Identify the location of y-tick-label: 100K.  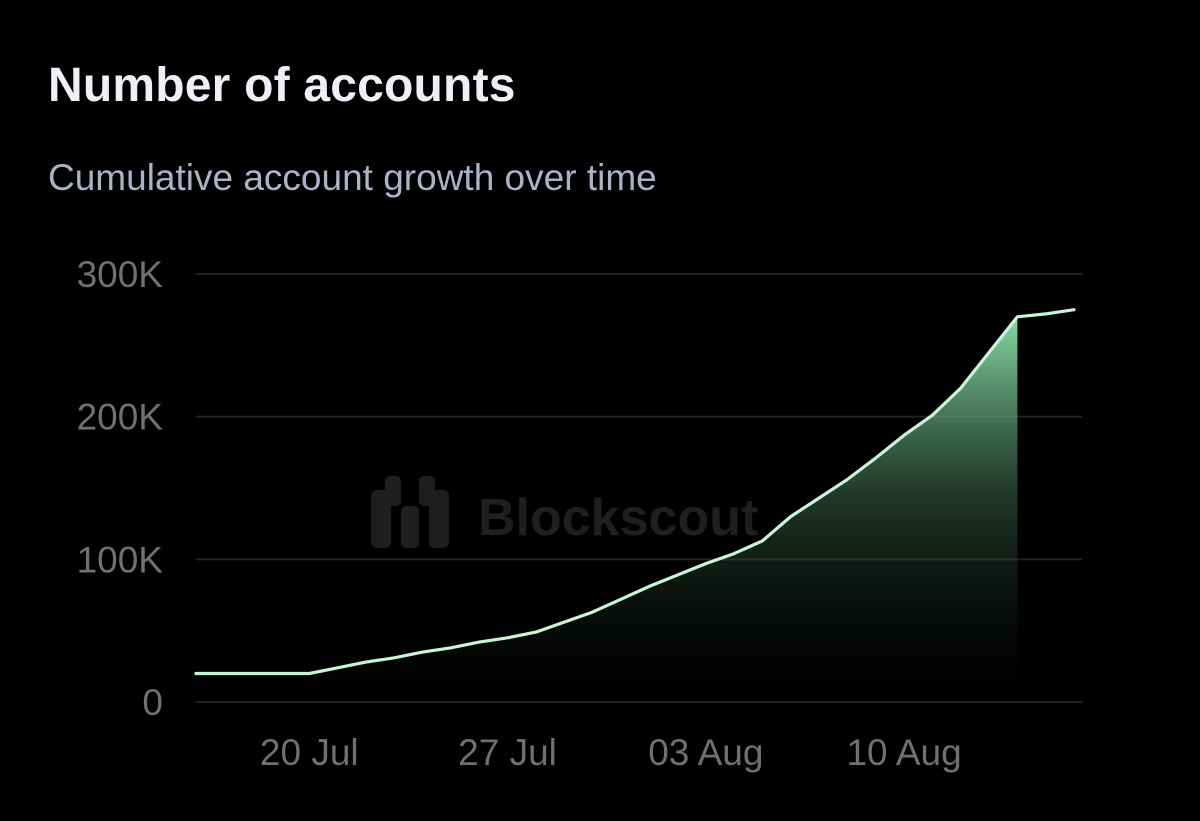
(120, 559).